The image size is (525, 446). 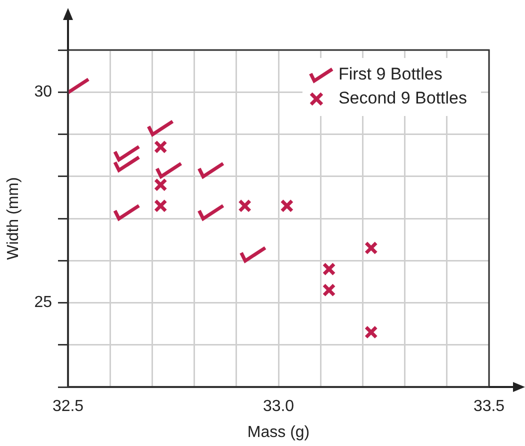 What do you see at coordinates (390, 74) in the screenshot?
I see `legend-label: First 9 Bottles` at bounding box center [390, 74].